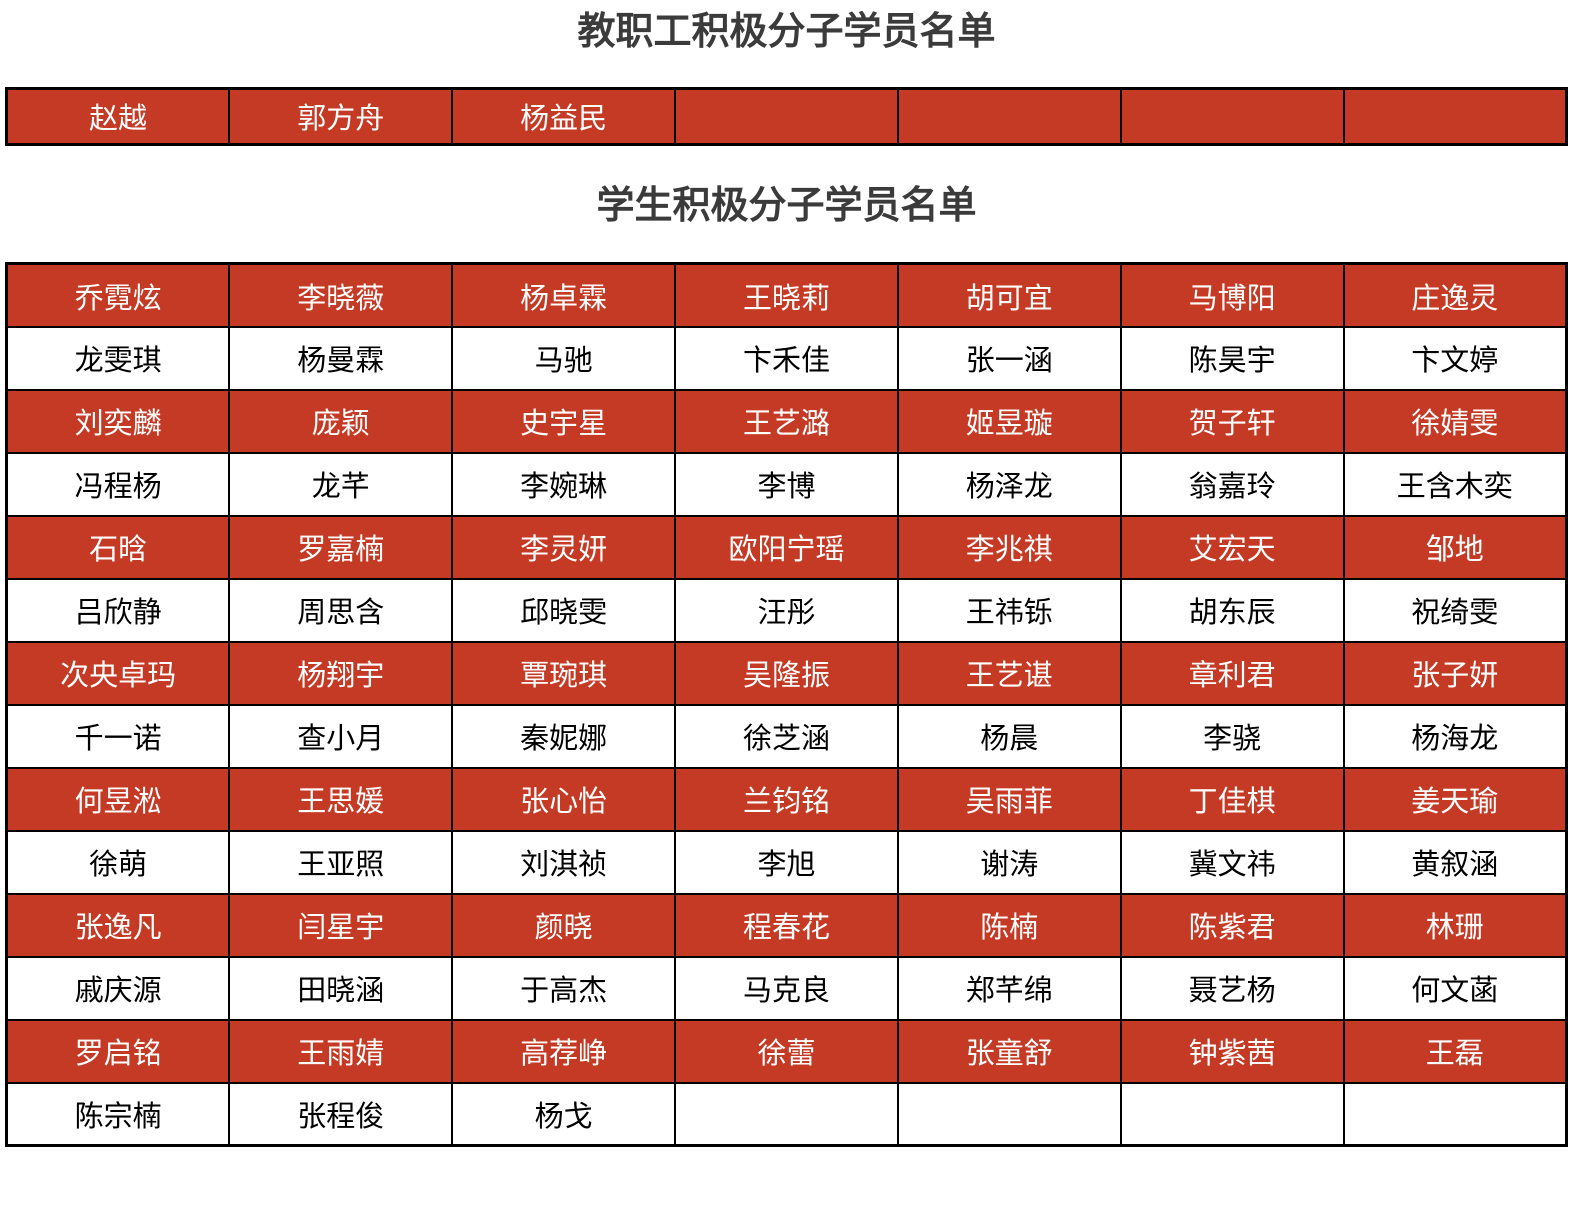  I want to click on student-name-cell: 于高杰, so click(564, 988).